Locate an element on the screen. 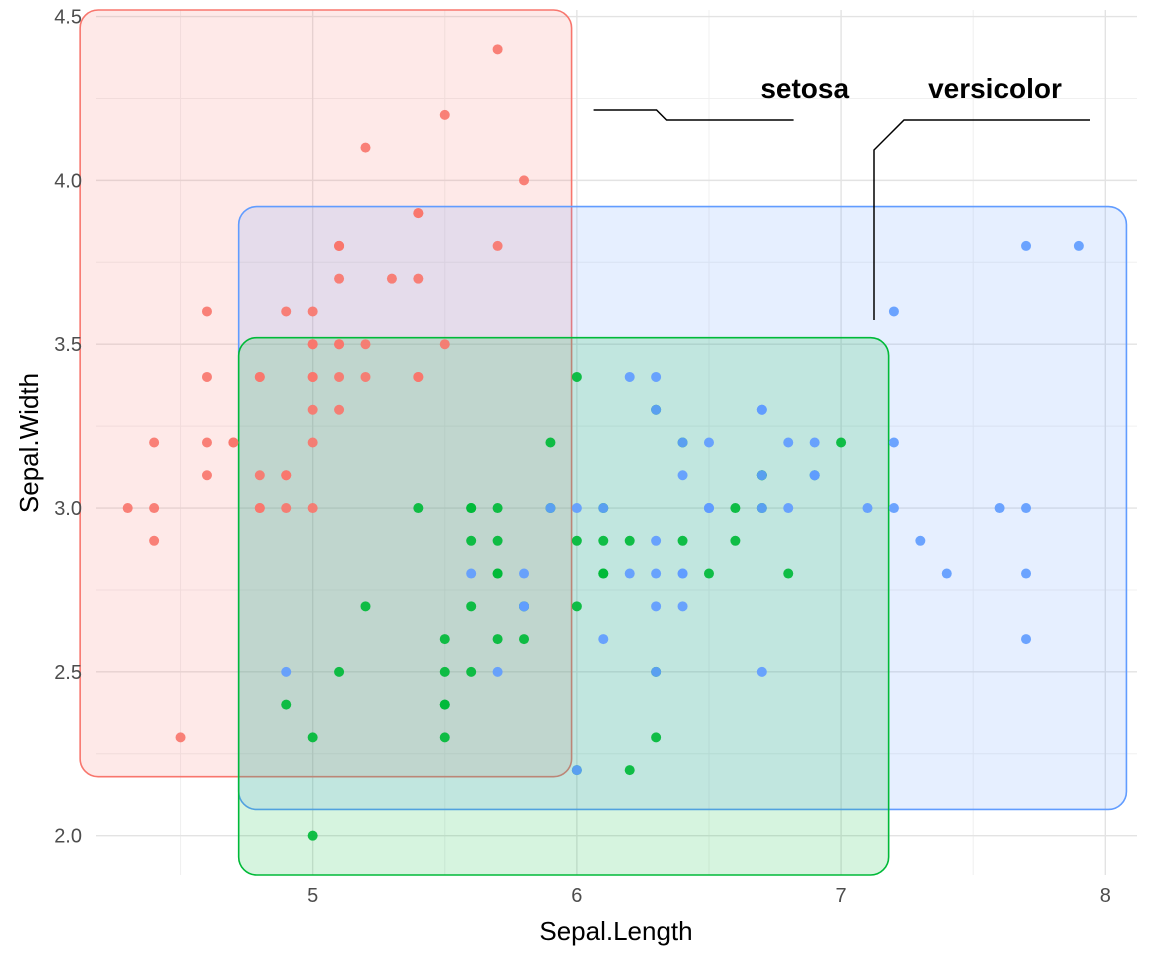 This screenshot has height=960, width=1152. leader-line-versicolor is located at coordinates (981, 219).